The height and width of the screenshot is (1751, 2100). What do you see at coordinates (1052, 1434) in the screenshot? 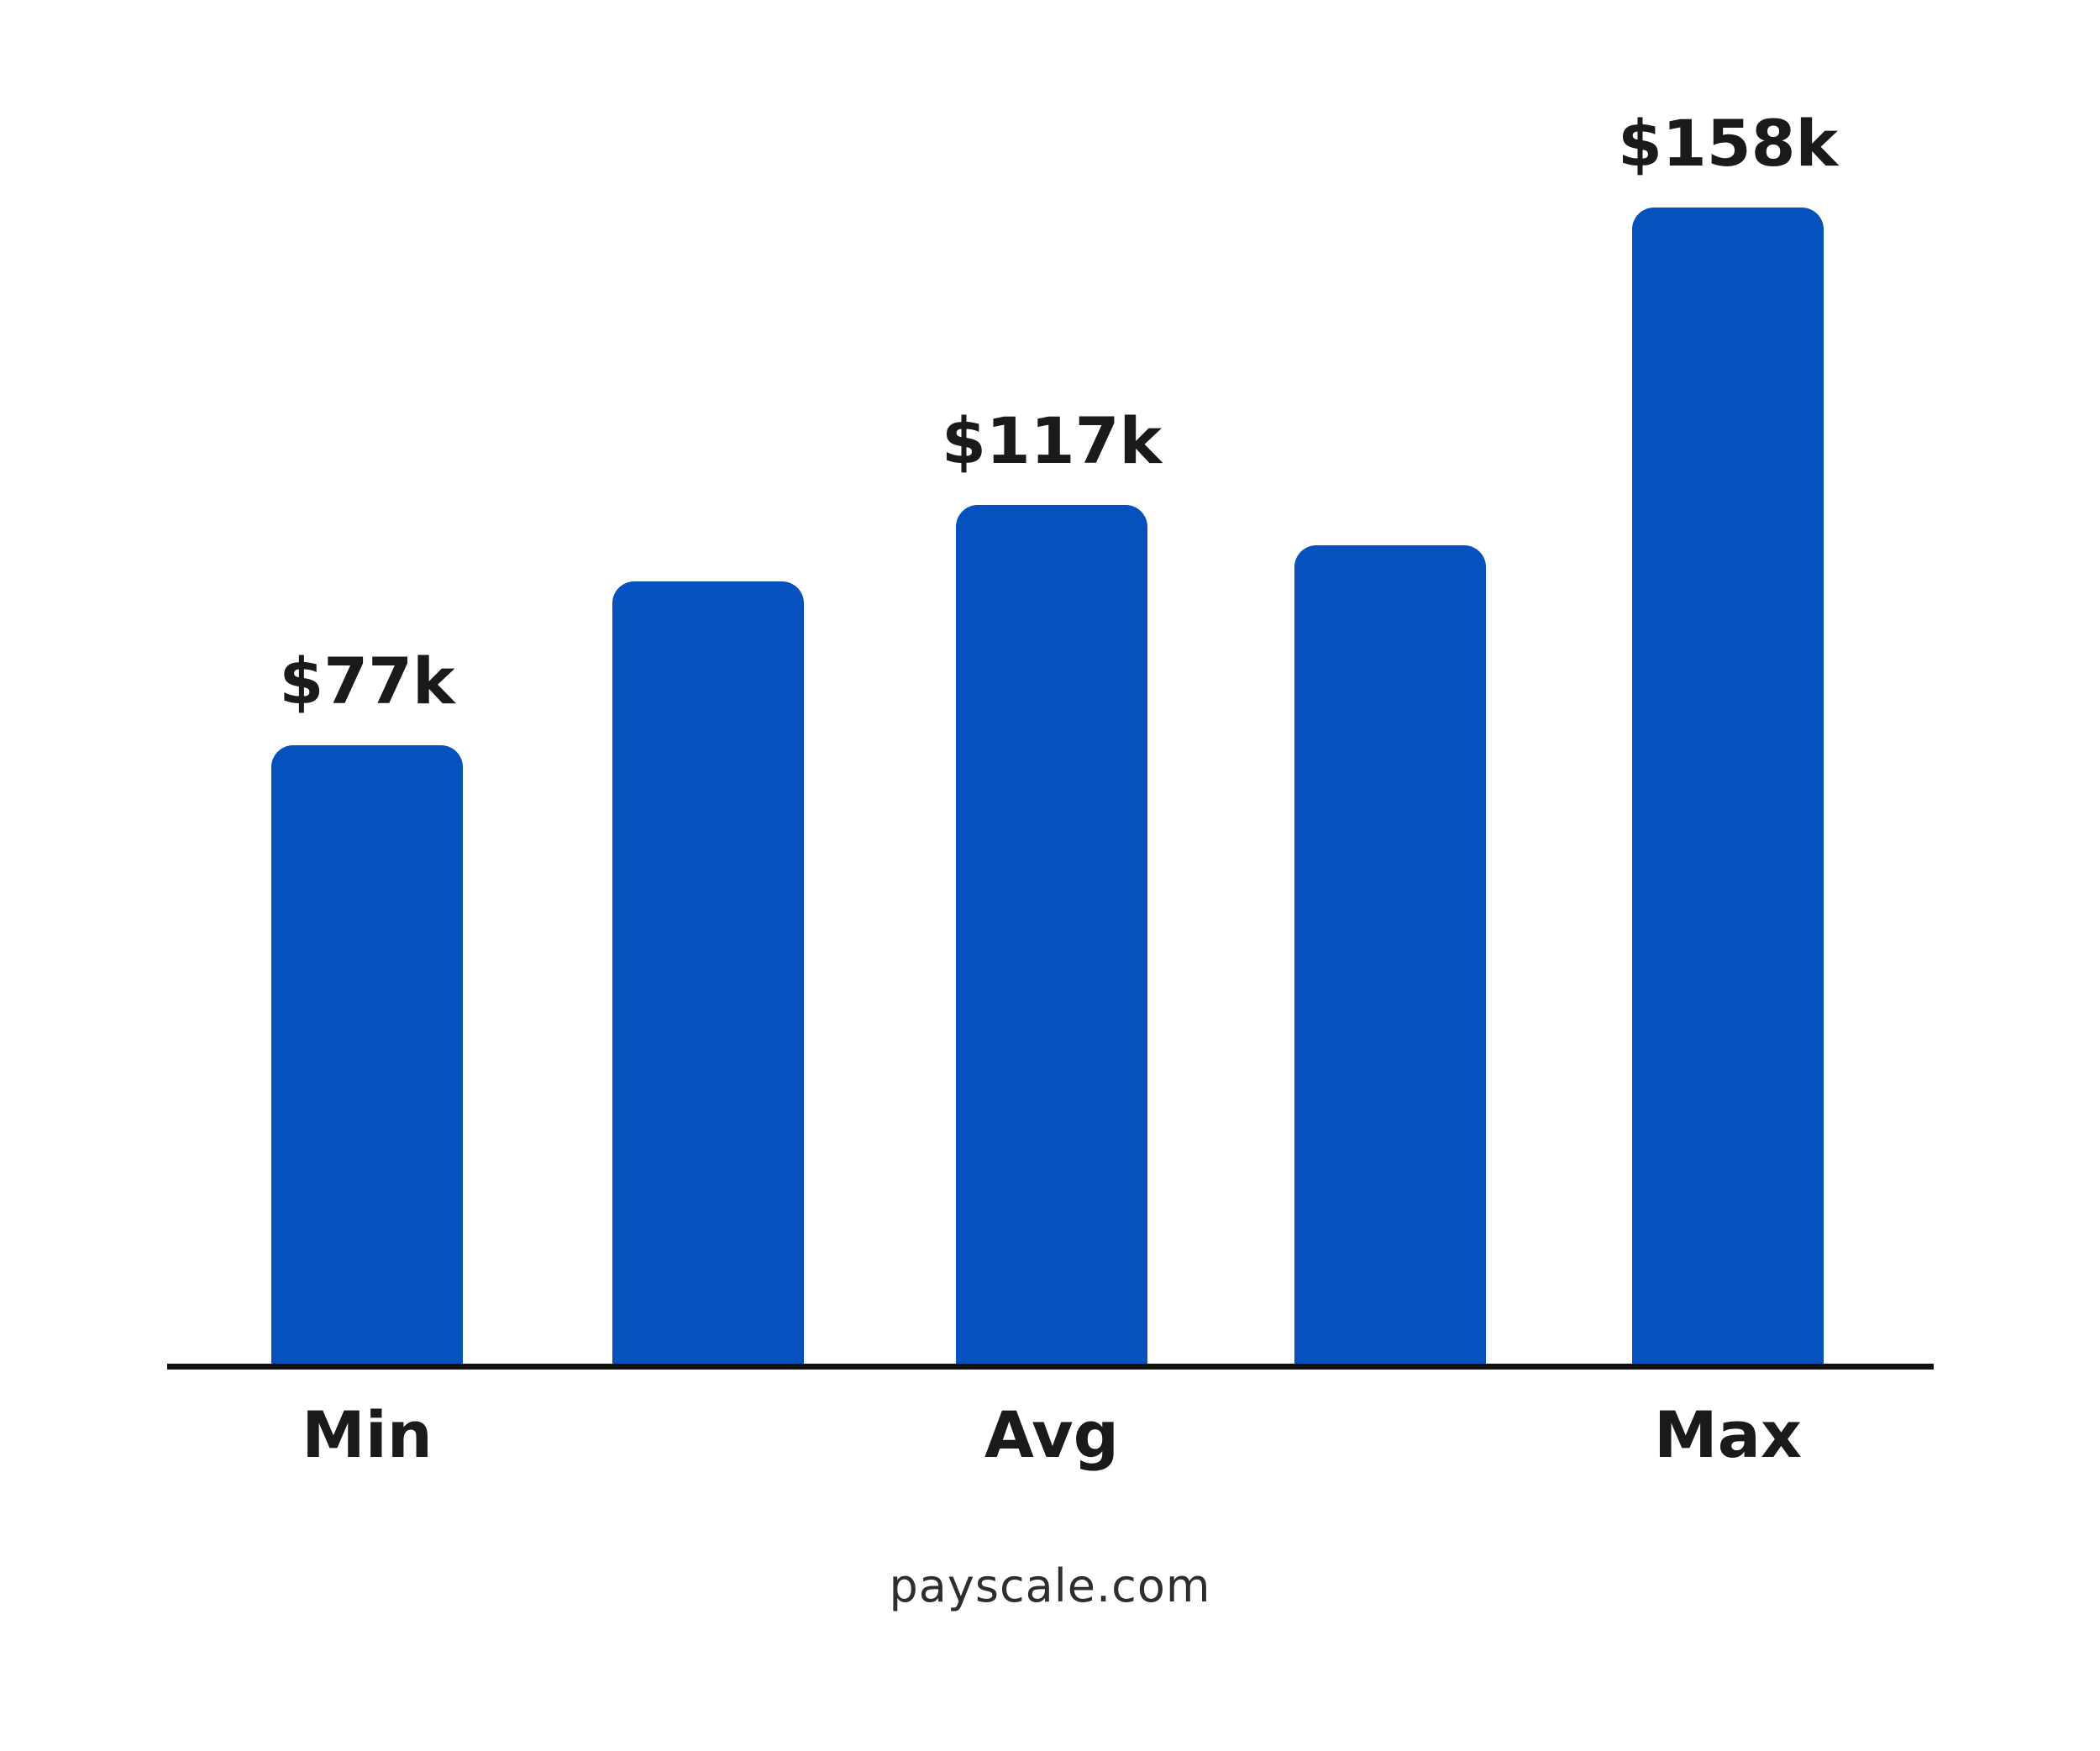
I see `axis-category-label: Avg` at bounding box center [1052, 1434].